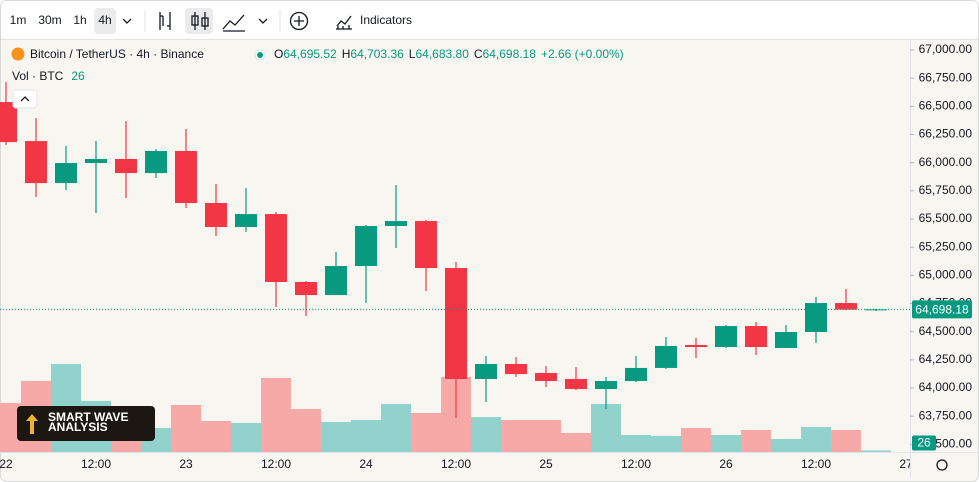 The image size is (979, 482). I want to click on y-tick-label: 66,000.00, so click(946, 162).